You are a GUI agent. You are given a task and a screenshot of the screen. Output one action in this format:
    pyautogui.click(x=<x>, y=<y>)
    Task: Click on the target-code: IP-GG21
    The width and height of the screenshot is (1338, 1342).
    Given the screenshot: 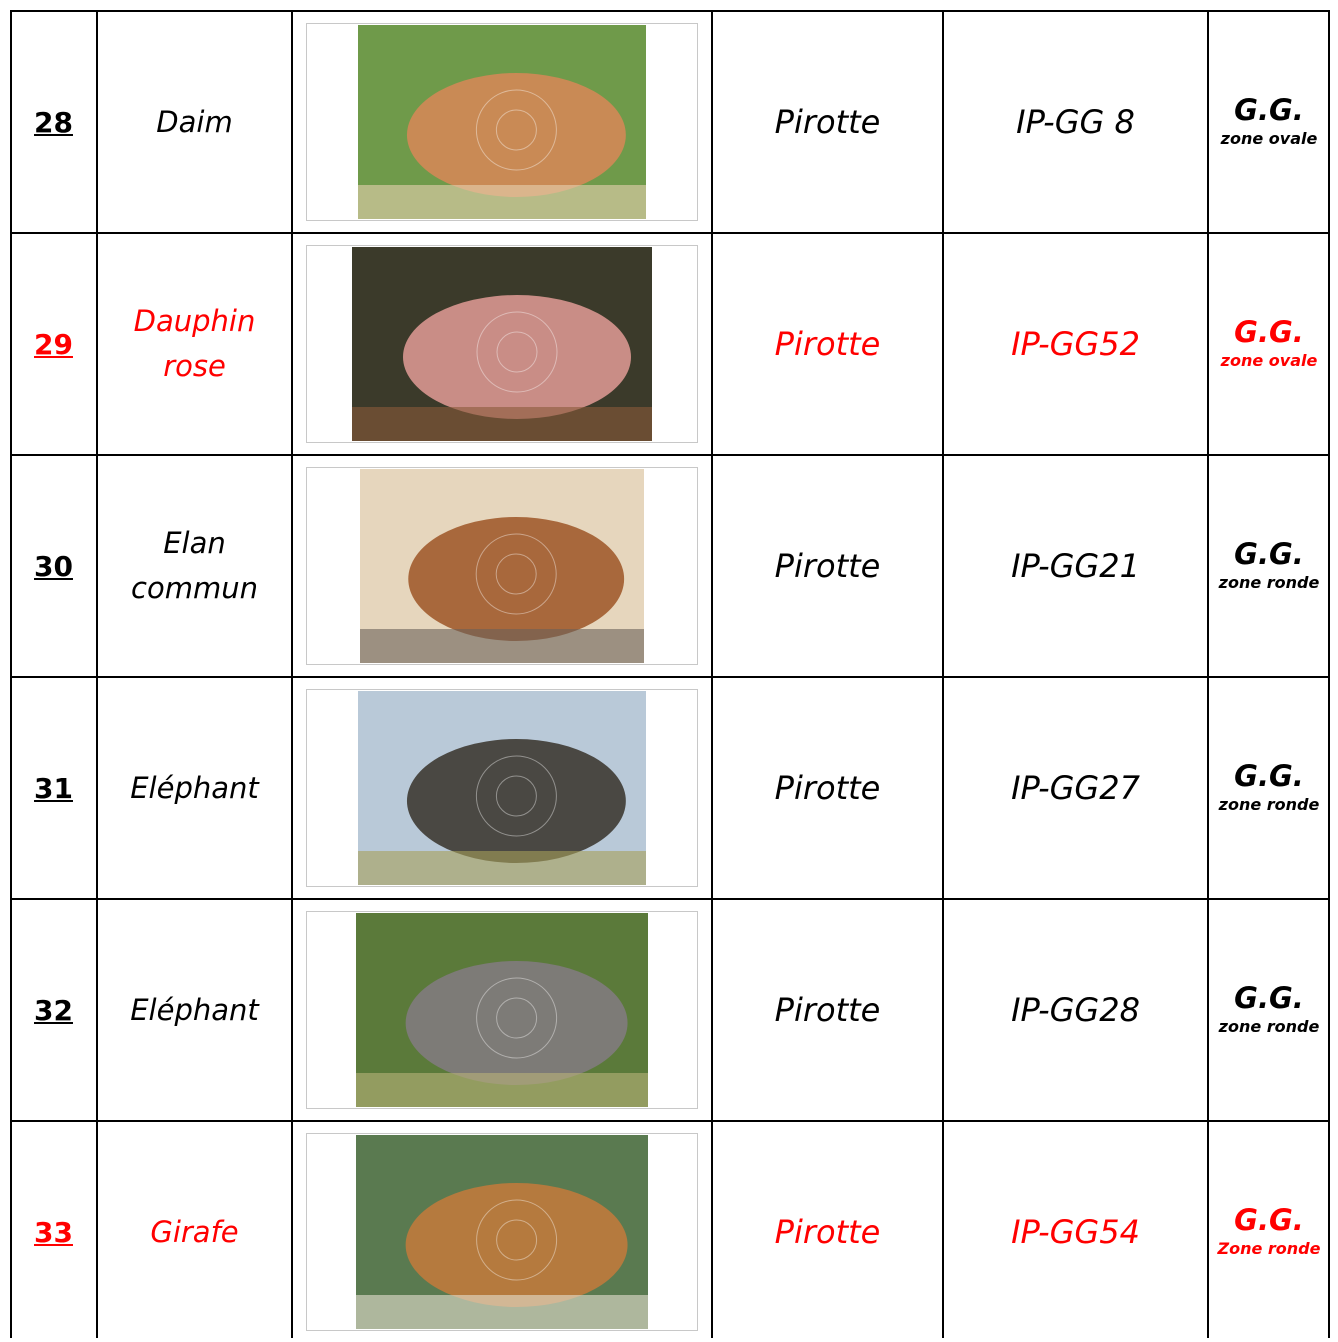 What is the action you would take?
    pyautogui.click(x=1075, y=566)
    